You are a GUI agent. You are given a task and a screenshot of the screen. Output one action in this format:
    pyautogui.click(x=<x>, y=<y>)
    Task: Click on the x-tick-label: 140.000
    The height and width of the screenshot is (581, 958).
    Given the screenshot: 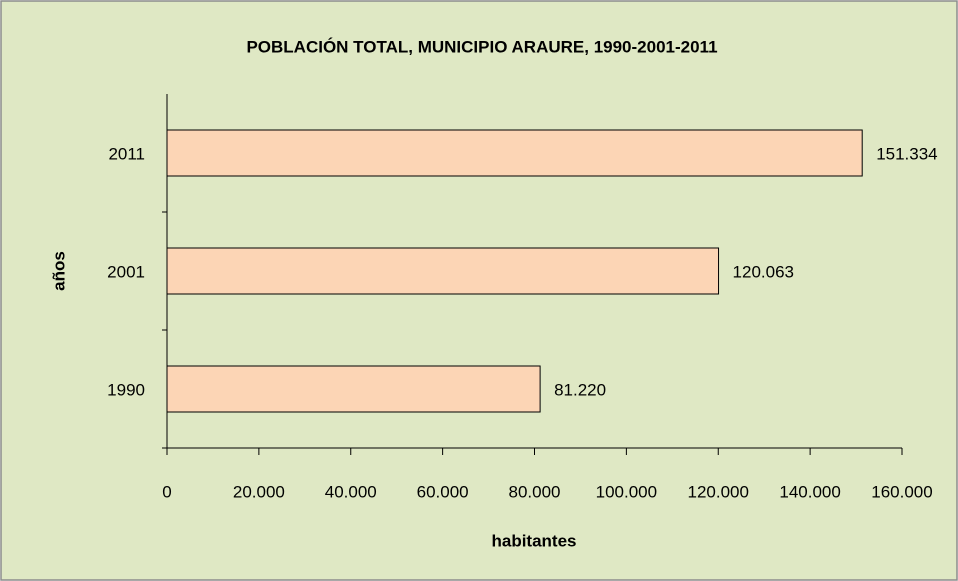 What is the action you would take?
    pyautogui.click(x=809, y=491)
    